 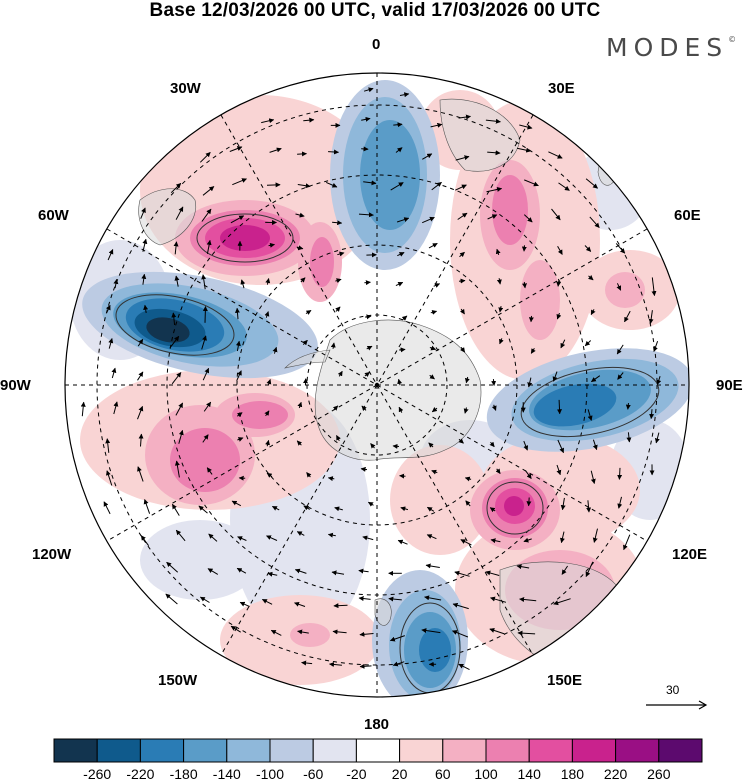 What do you see at coordinates (377, 724) in the screenshot?
I see `lon-label-180: 180` at bounding box center [377, 724].